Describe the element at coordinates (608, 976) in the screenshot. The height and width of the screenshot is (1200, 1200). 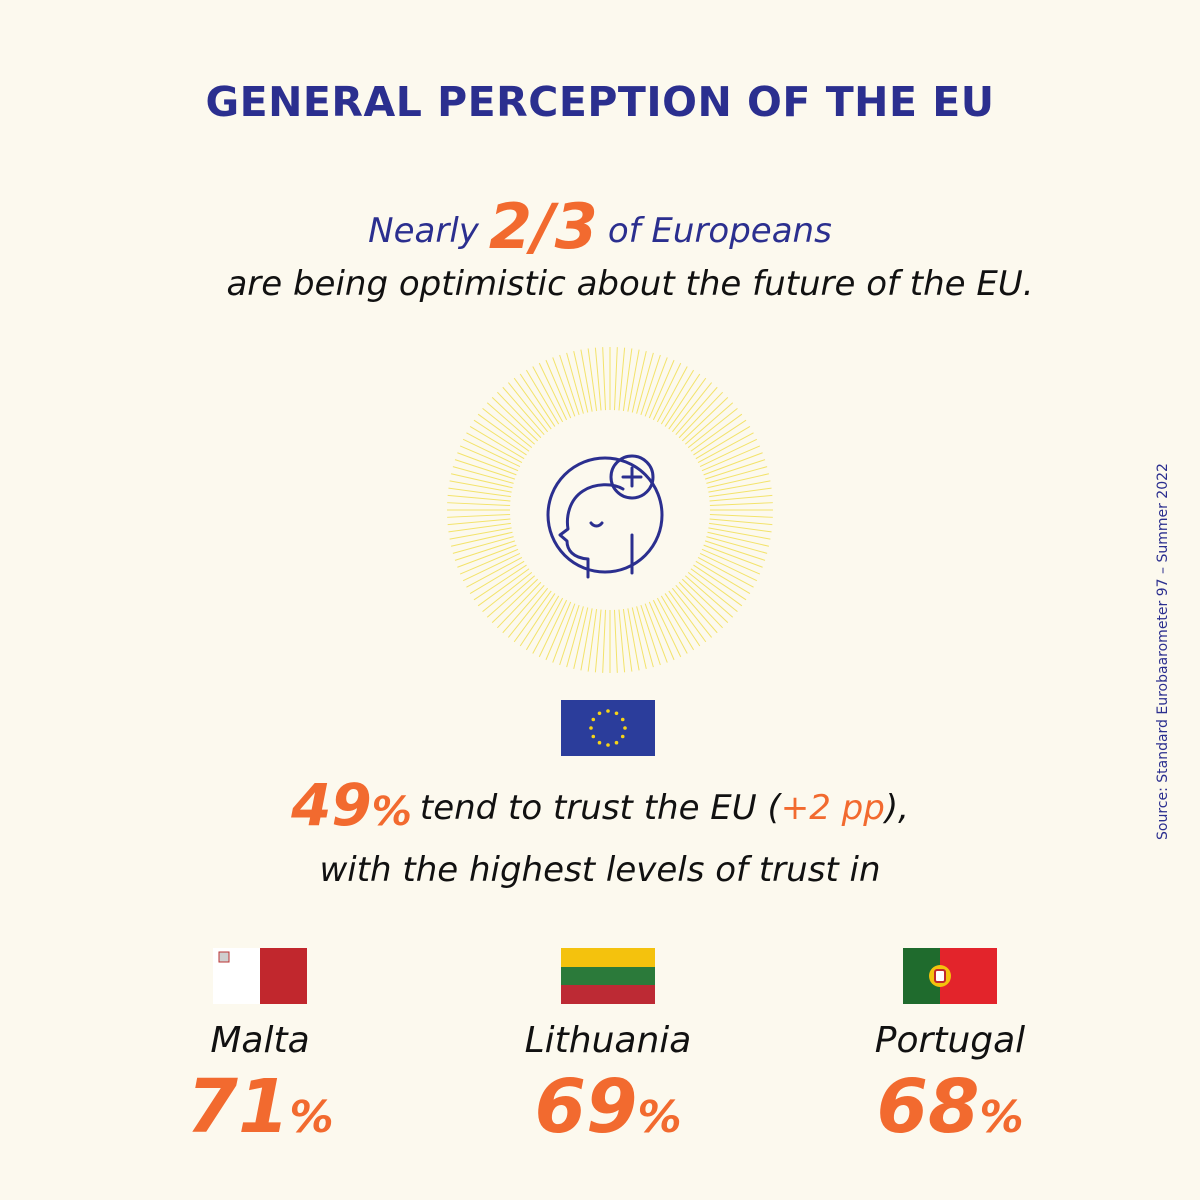
I see `lithuania-flag-icon` at that location.